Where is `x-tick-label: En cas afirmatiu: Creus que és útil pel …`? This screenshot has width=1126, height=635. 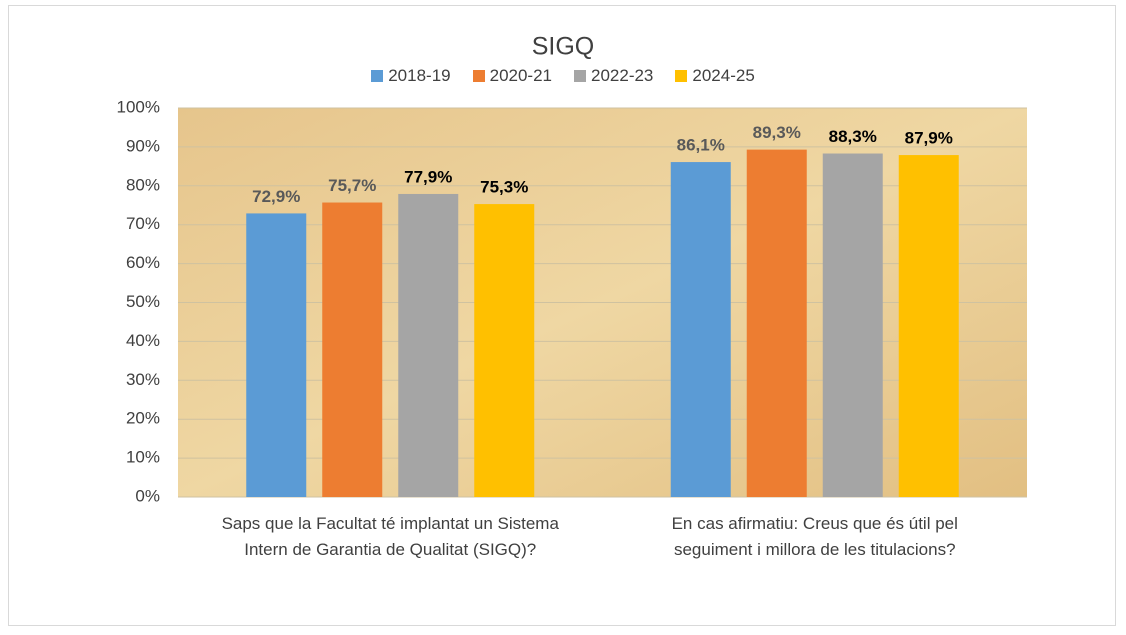 x-tick-label: En cas afirmatiu: Creus que és útil pel … is located at coordinates (814, 536).